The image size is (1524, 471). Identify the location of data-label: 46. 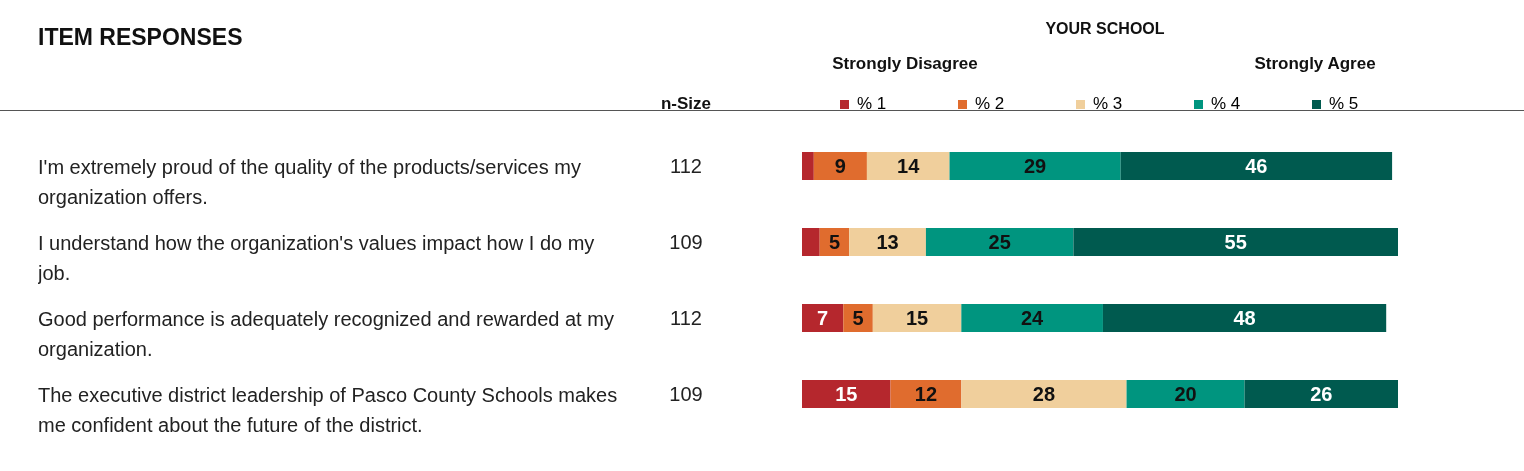
(1256, 166).